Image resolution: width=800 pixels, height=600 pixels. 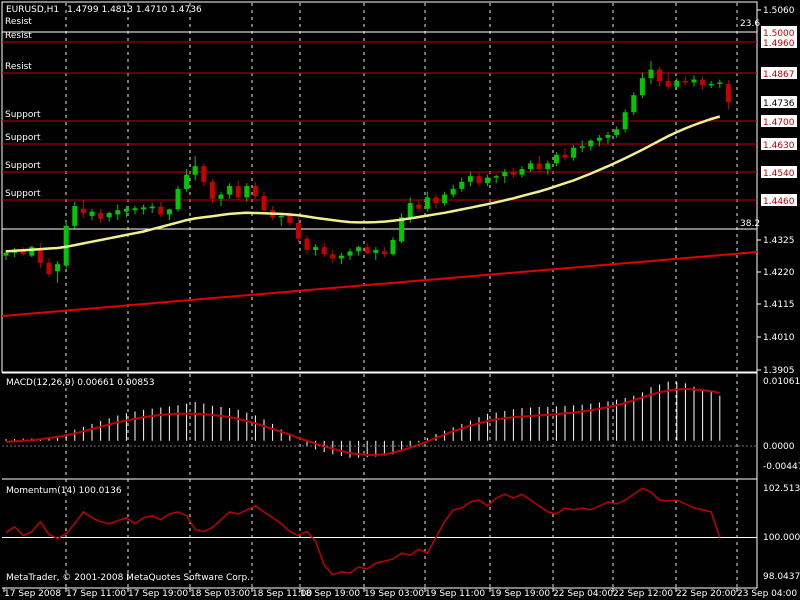 I want to click on time-tick-label: 18 Sep 19:00, so click(x=330, y=594).